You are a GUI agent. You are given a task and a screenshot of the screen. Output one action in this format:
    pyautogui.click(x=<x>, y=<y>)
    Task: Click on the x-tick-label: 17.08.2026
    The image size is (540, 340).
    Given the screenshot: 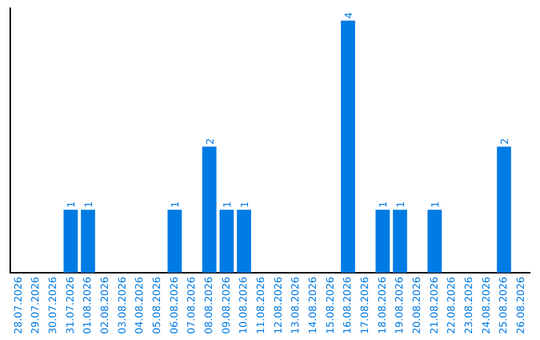 What is the action you would take?
    pyautogui.click(x=365, y=305)
    